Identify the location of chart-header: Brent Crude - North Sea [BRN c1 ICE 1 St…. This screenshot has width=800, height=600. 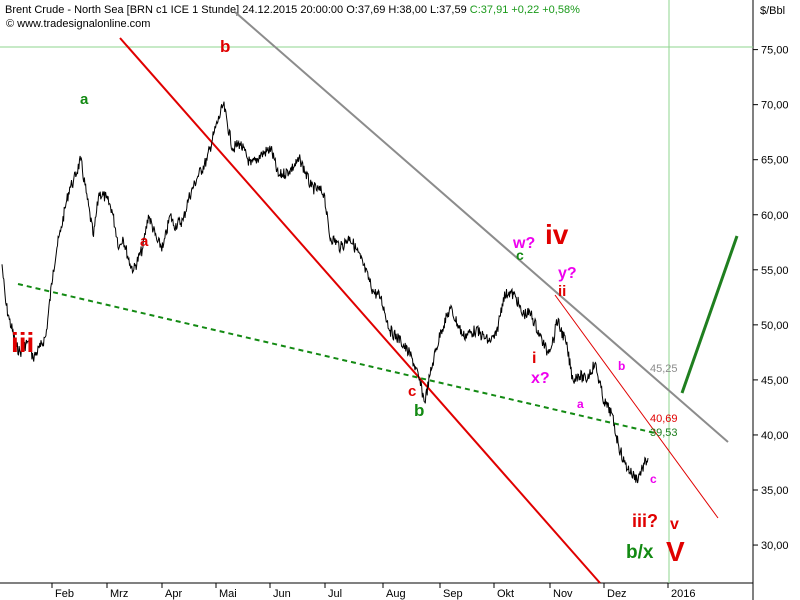
(292, 10).